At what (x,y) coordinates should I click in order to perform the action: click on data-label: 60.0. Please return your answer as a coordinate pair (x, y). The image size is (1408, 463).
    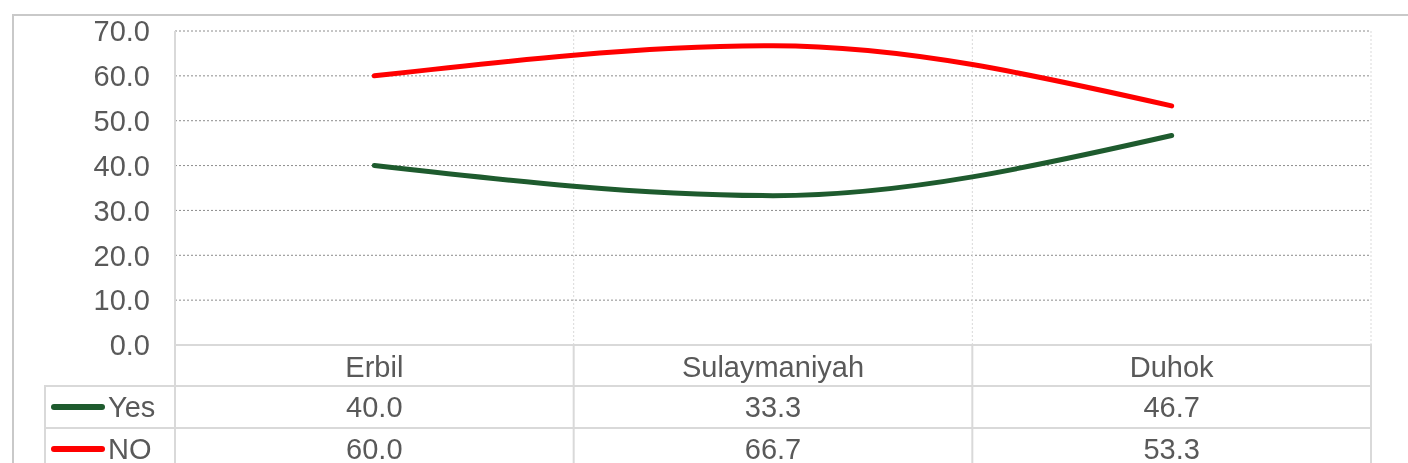
    Looking at the image, I should click on (374, 448).